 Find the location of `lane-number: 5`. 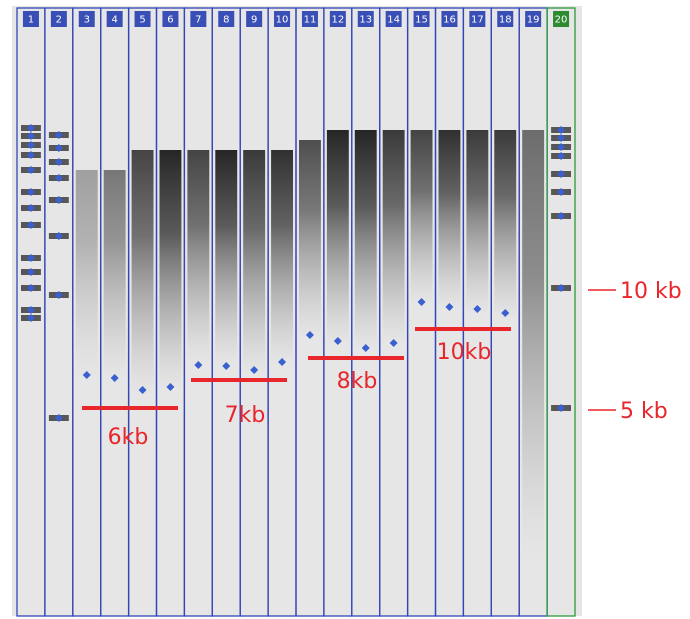

lane-number: 5 is located at coordinates (142, 20).